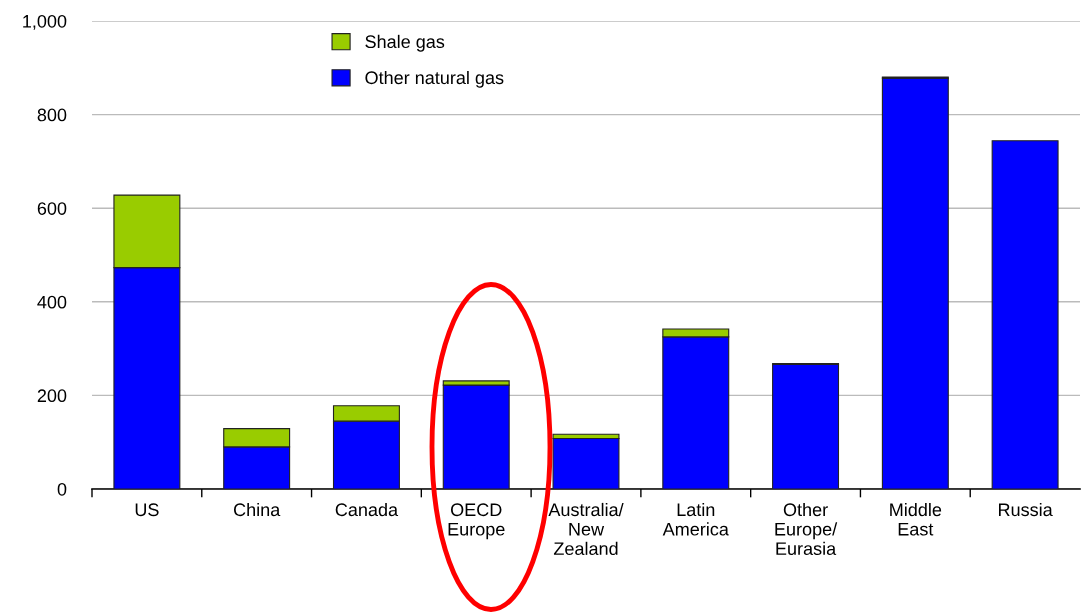  Describe the element at coordinates (52, 208) in the screenshot. I see `y-tick-label: 600` at that location.